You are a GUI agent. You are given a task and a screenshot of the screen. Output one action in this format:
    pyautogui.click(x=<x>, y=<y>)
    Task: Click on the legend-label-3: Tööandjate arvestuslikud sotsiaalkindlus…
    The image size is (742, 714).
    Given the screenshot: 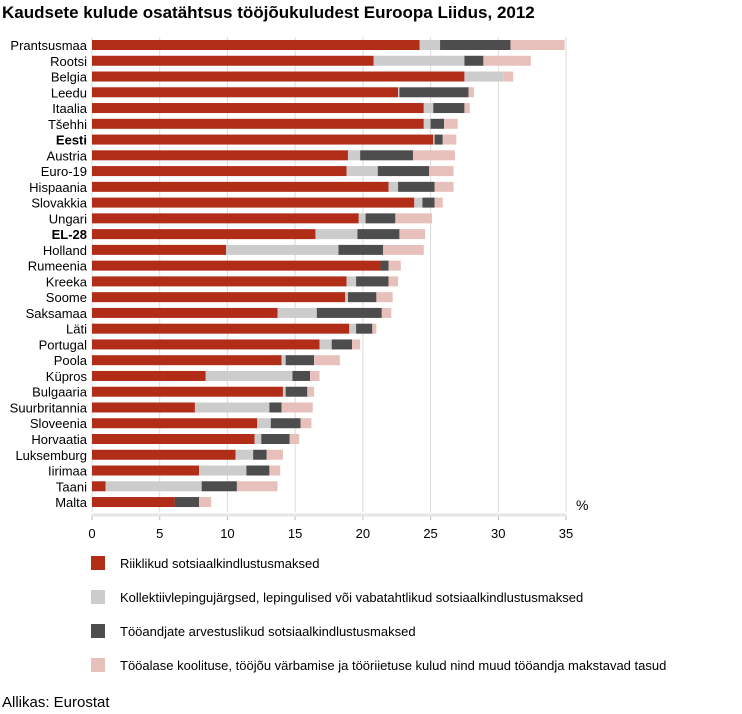 What is the action you would take?
    pyautogui.click(x=268, y=631)
    